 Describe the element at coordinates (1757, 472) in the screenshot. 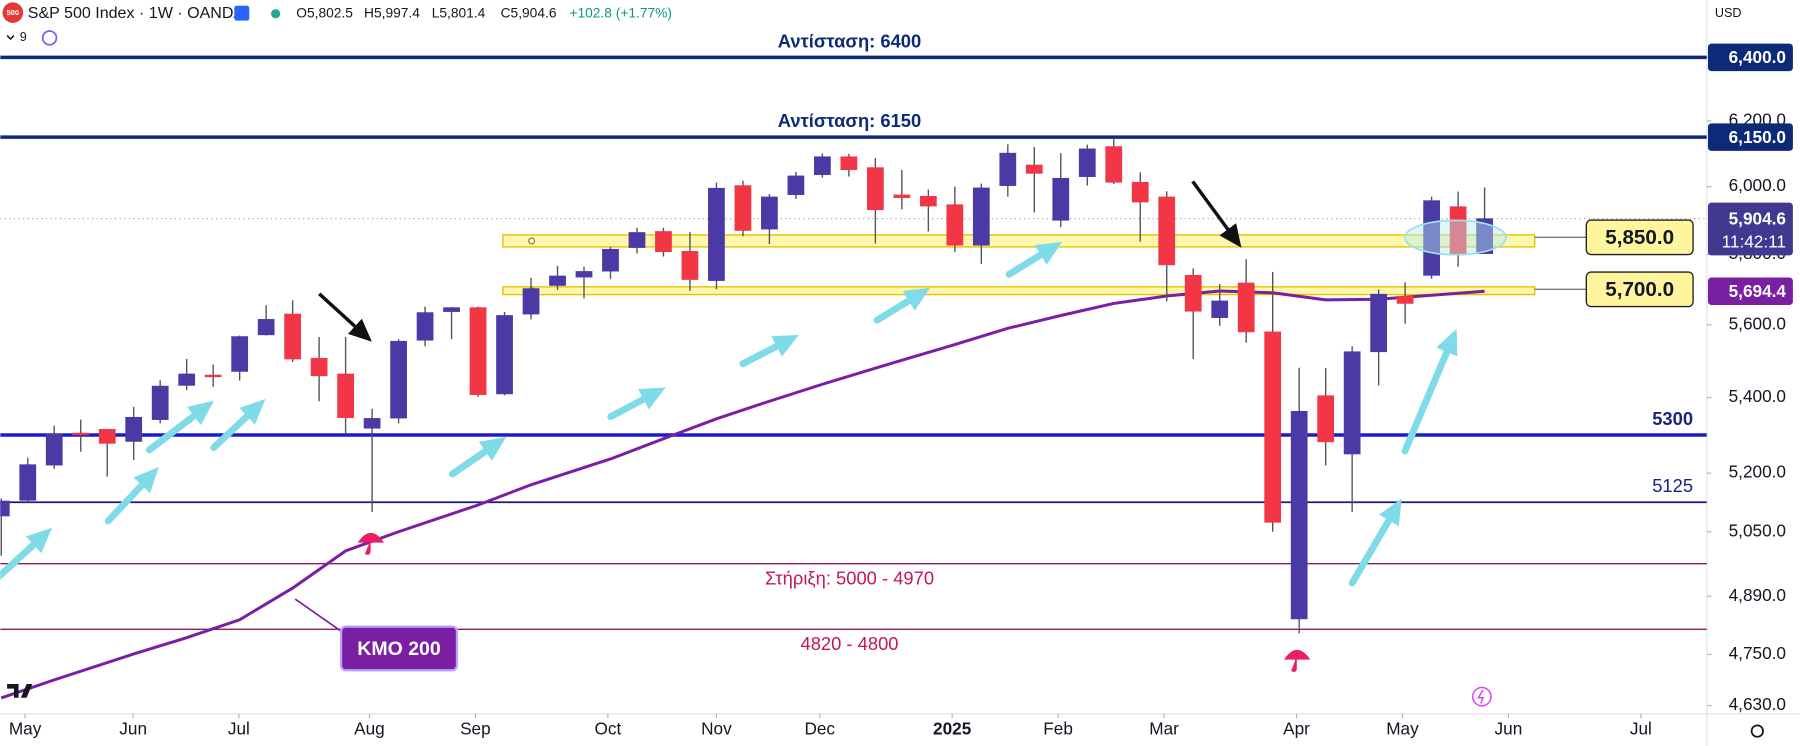

I see `y-tick-label: 5,200.0` at that location.